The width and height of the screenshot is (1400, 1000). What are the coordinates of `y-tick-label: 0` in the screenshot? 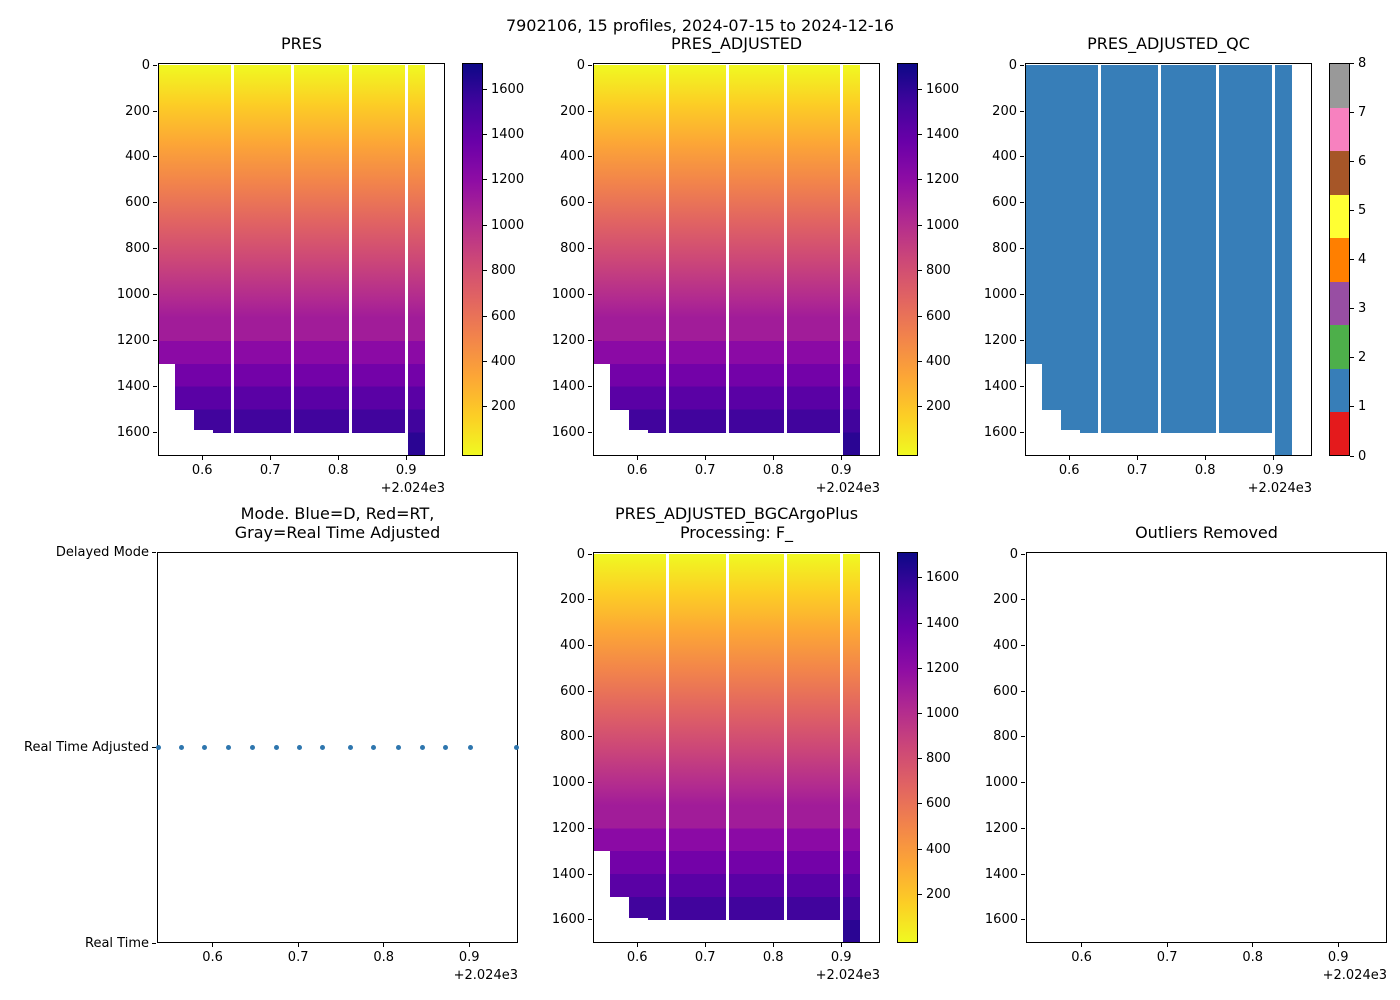 It's located at (580, 554).